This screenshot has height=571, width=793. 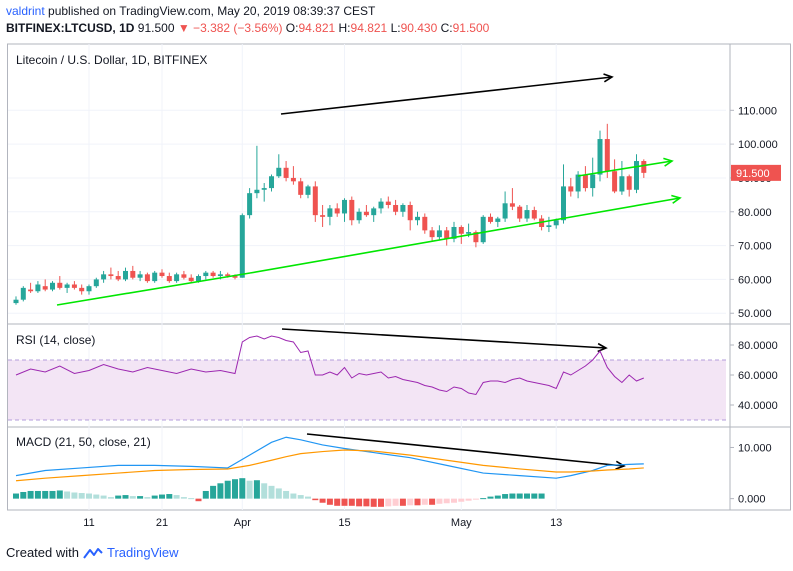 I want to click on rsi-line, so click(x=329, y=365).